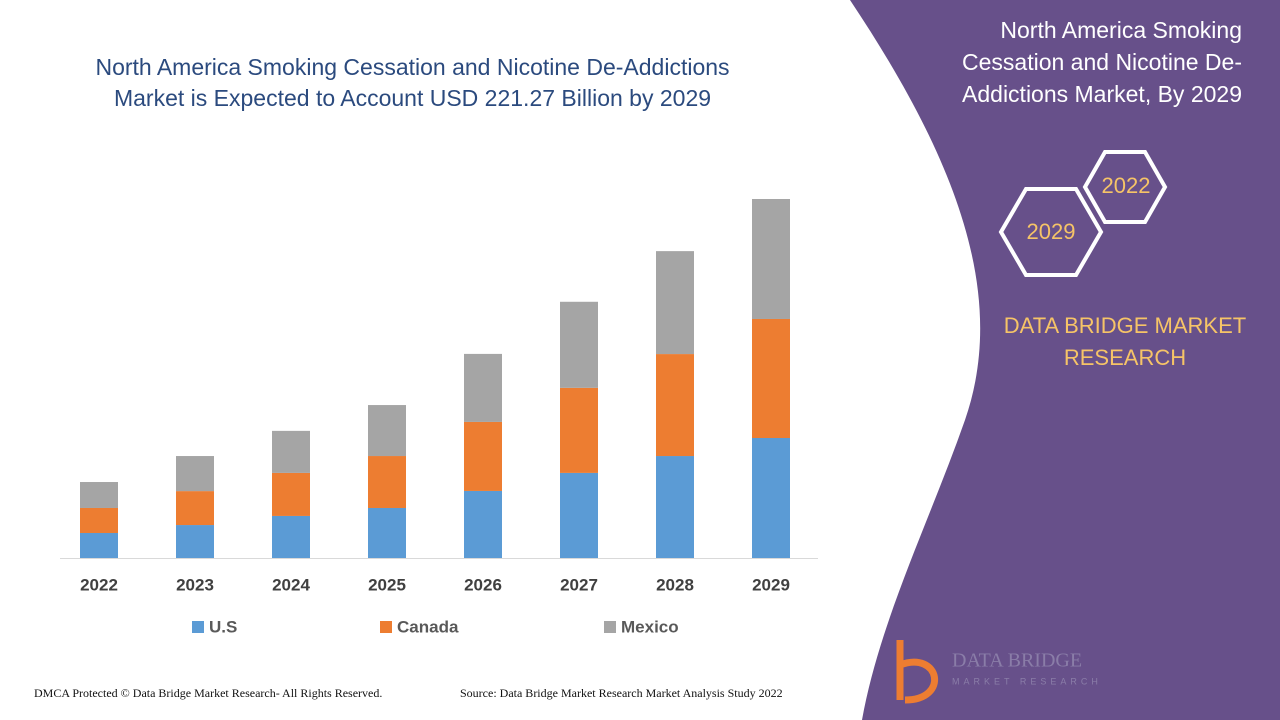 The image size is (1280, 720). I want to click on hexagon-label: 2029, so click(1051, 231).